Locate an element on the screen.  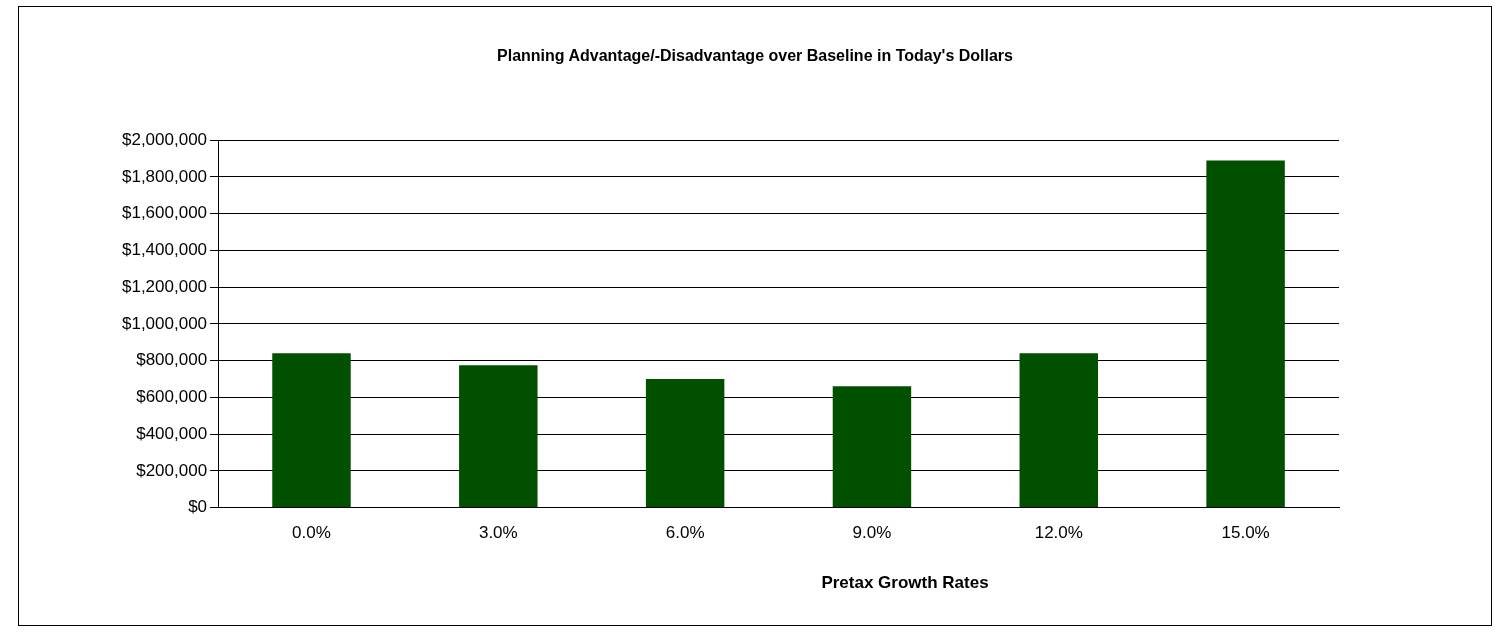
y-tick-label: $600,000 is located at coordinates (172, 397).